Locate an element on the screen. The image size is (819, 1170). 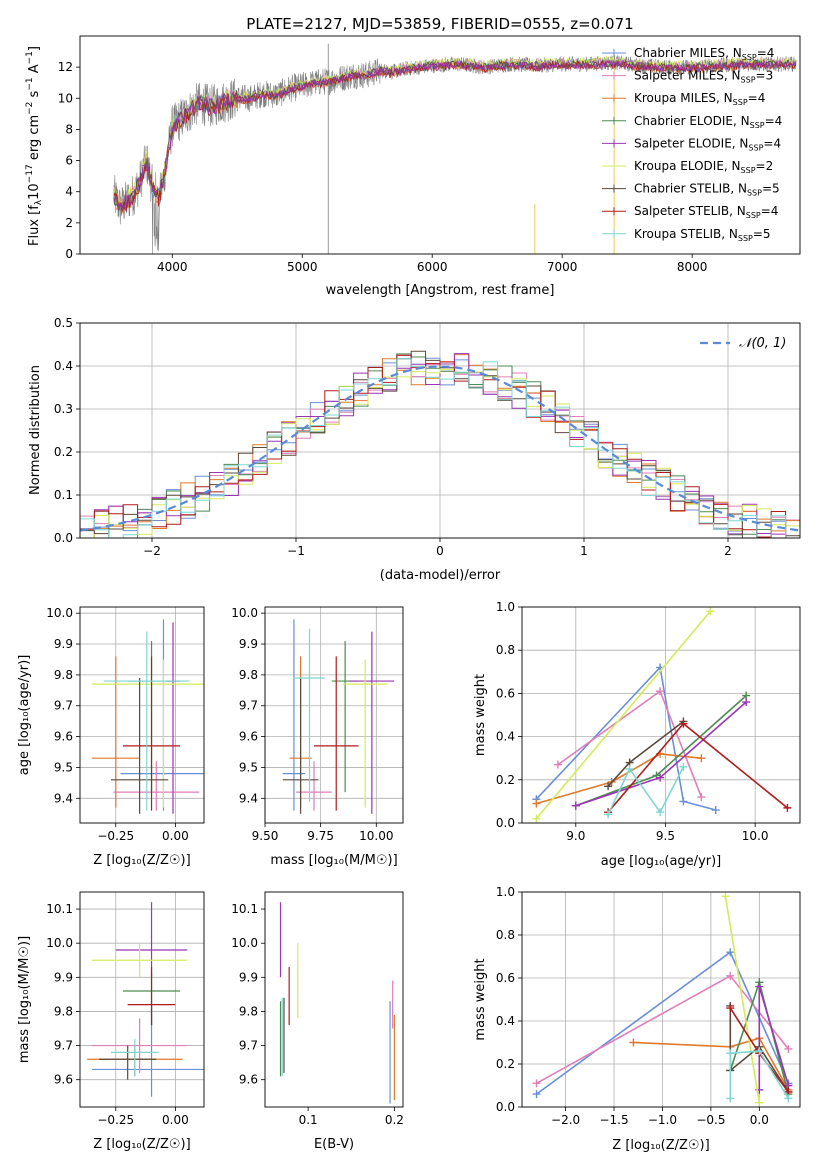
age_vs_mass-xtick-label: 9.50 is located at coordinates (265, 836).